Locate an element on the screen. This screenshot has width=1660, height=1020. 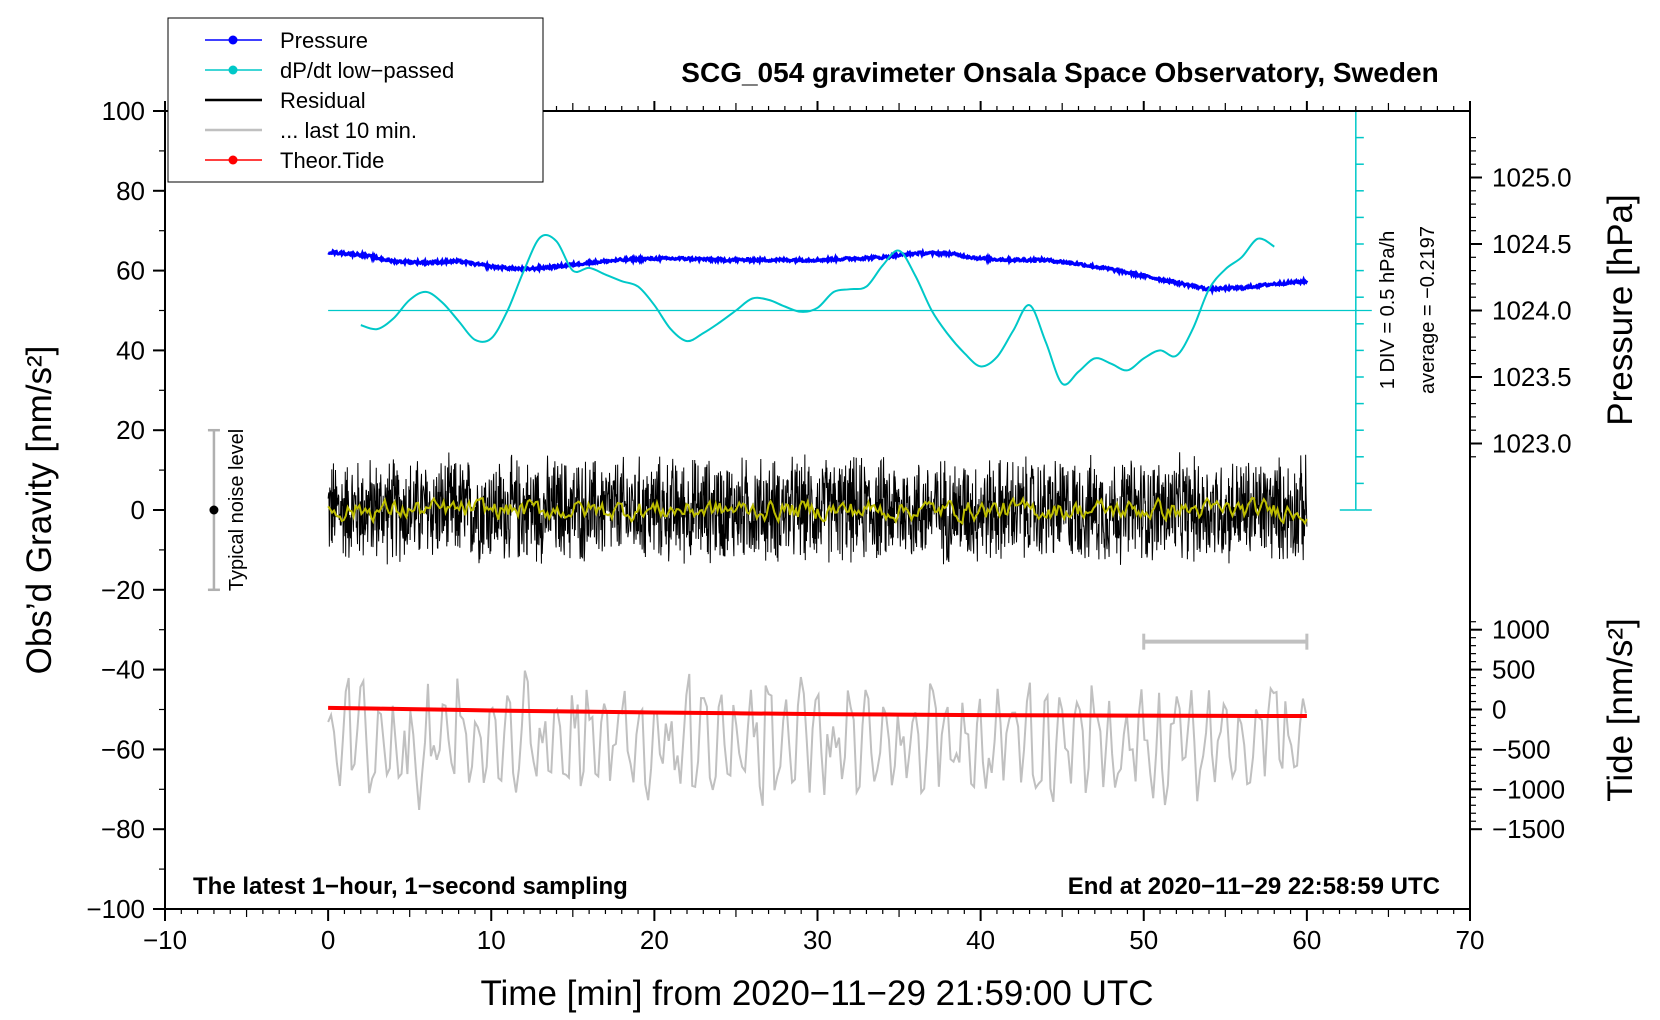
y-tick-label: −80 is located at coordinates (123, 829).